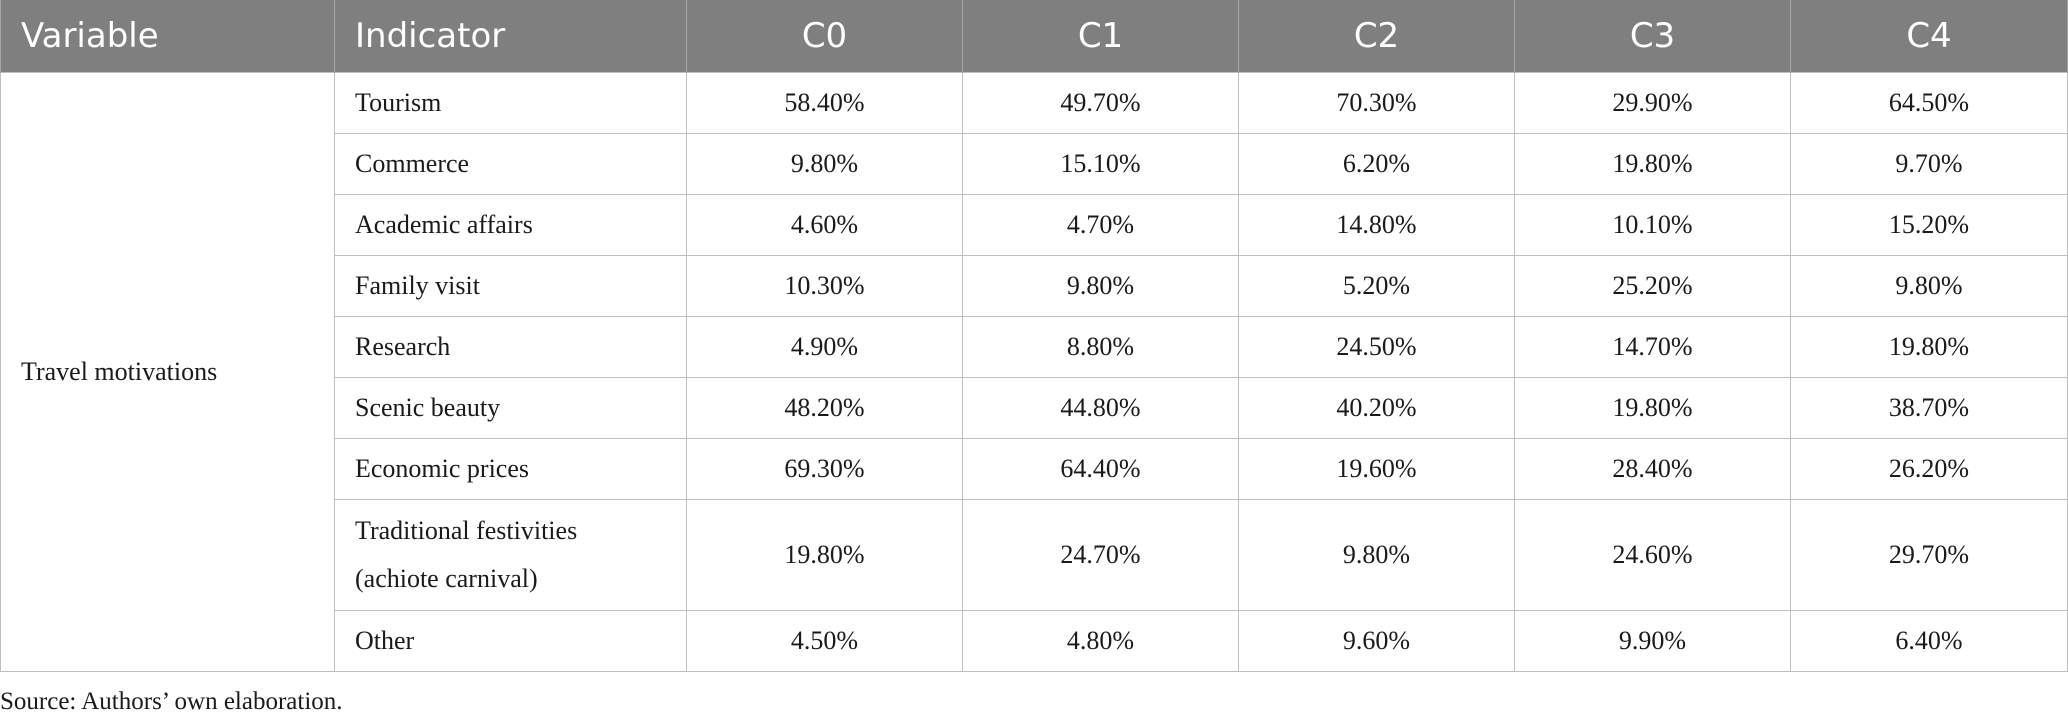 Image resolution: width=2068 pixels, height=727 pixels. What do you see at coordinates (510, 641) in the screenshot?
I see `indicator-cell: Other` at bounding box center [510, 641].